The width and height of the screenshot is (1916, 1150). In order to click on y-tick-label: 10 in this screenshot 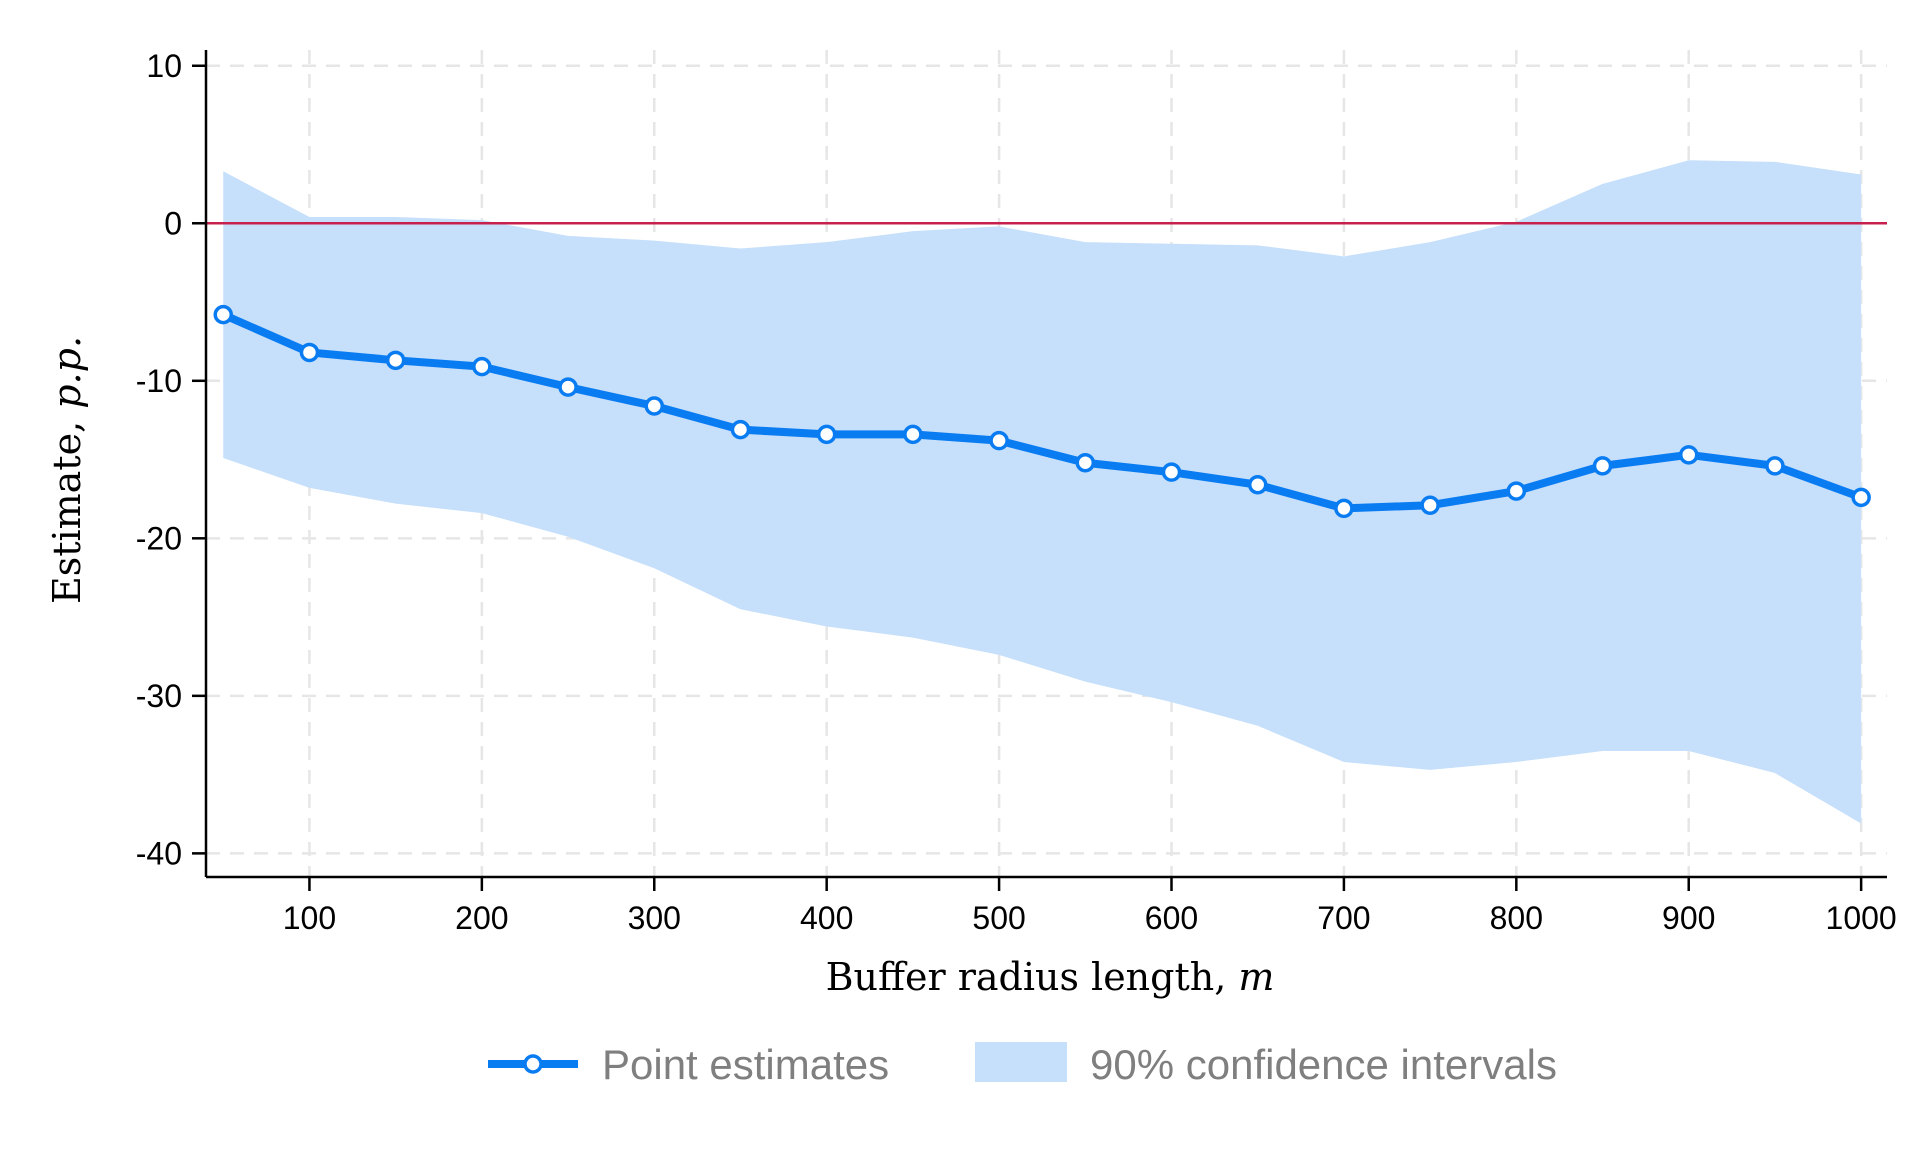, I will do `click(164, 66)`.